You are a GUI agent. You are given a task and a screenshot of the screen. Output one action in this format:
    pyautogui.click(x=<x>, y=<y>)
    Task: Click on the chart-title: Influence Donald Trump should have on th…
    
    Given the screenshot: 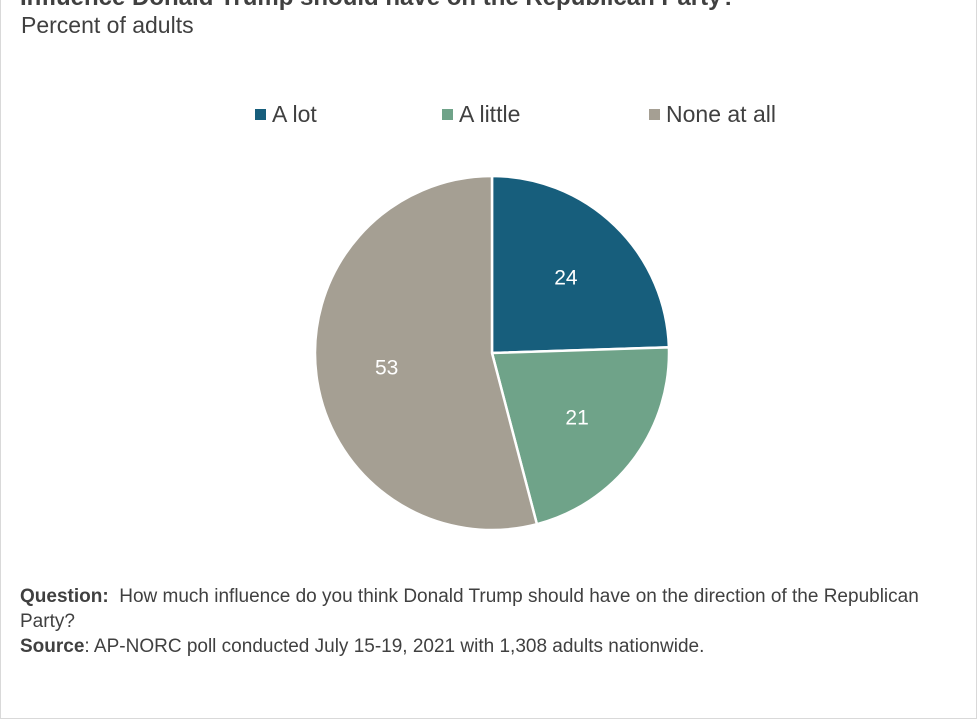 What is the action you would take?
    pyautogui.click(x=490, y=6)
    